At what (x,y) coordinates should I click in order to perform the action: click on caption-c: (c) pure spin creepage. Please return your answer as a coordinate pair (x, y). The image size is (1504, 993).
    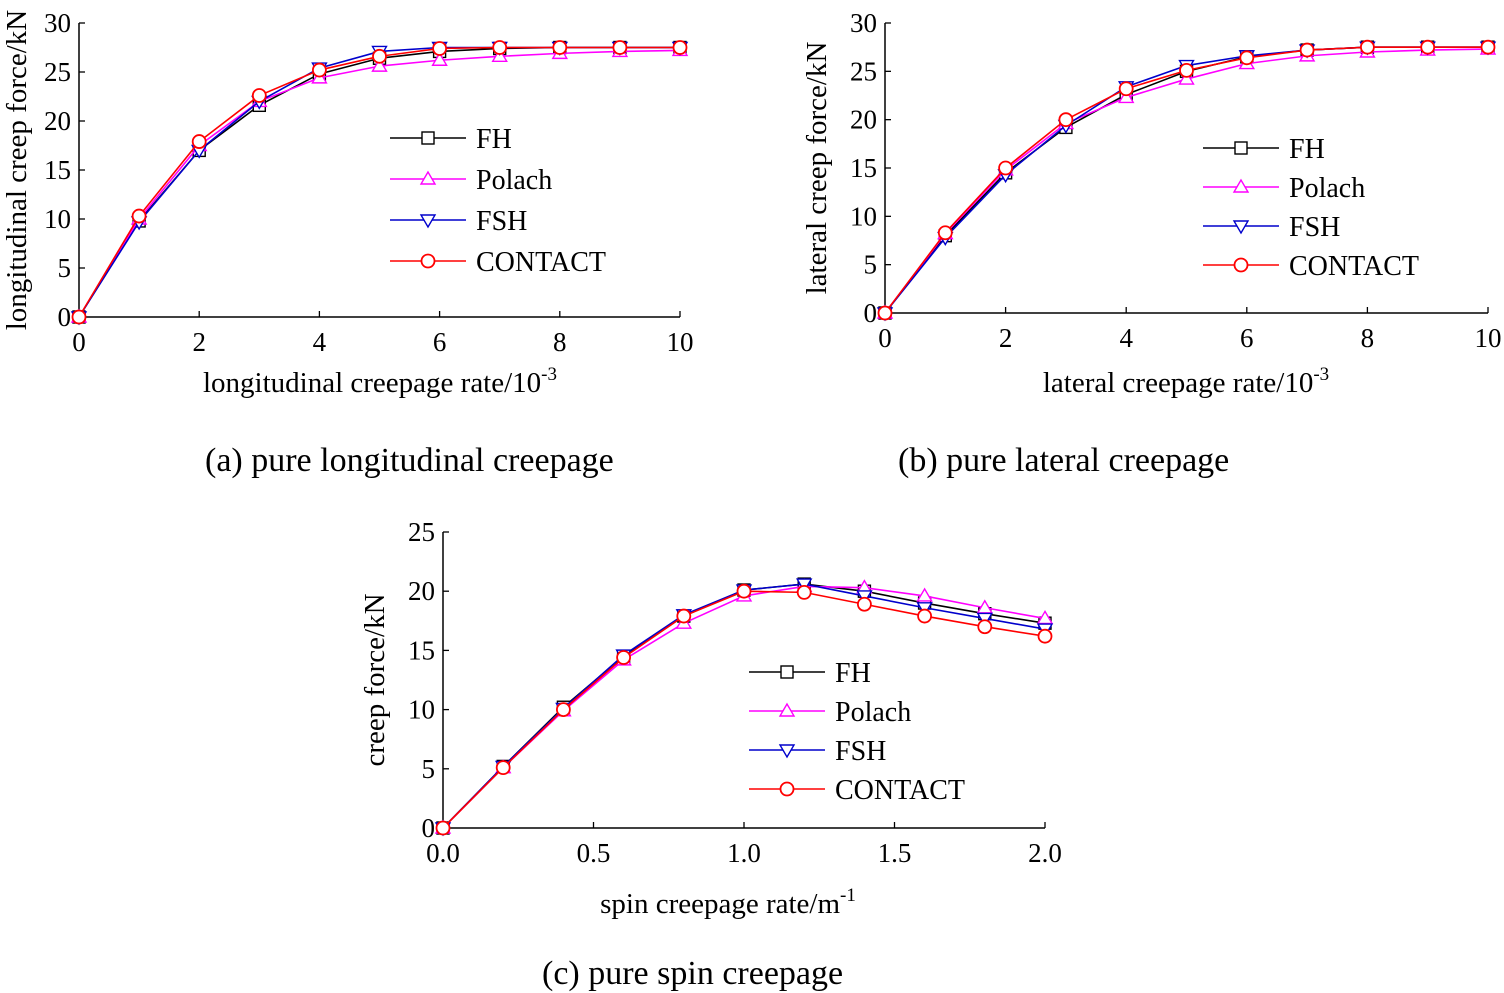
    Looking at the image, I should click on (693, 973).